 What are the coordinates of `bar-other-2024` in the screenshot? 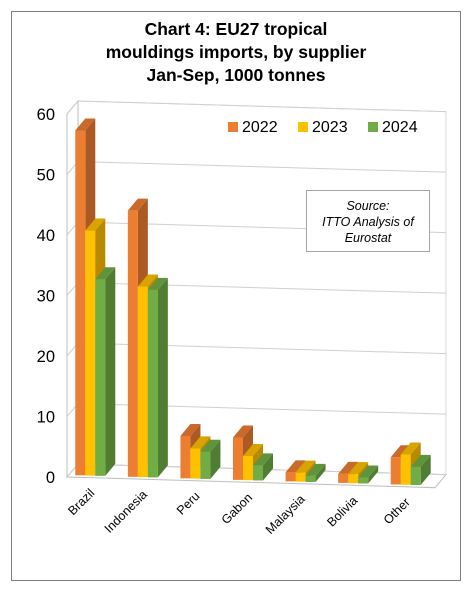 It's located at (420, 470).